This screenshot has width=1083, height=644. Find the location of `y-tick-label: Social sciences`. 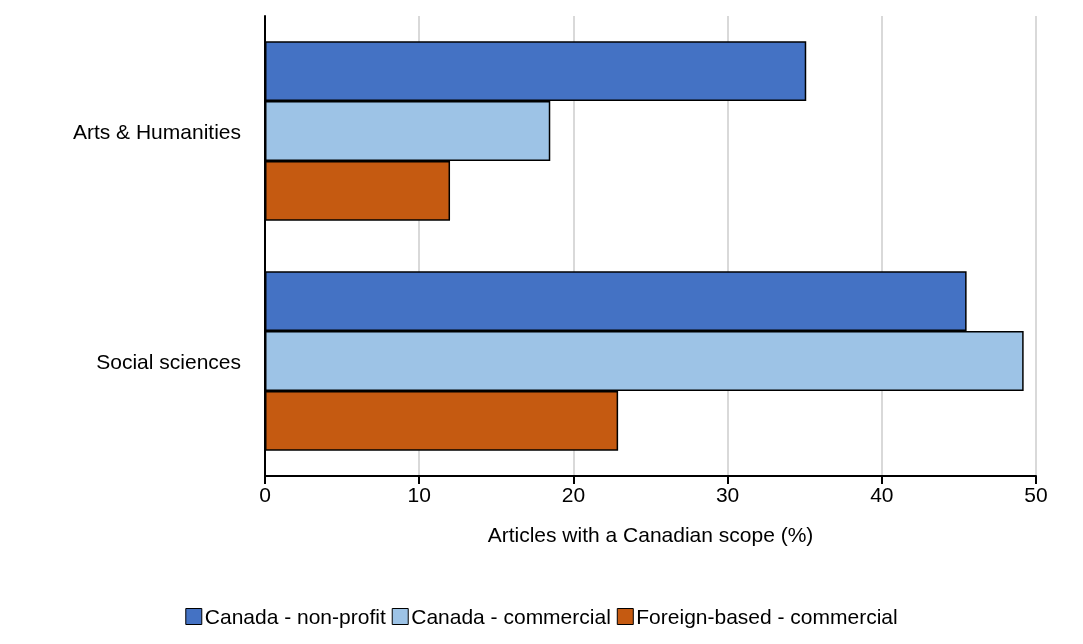

y-tick-label: Social sciences is located at coordinates (168, 361).